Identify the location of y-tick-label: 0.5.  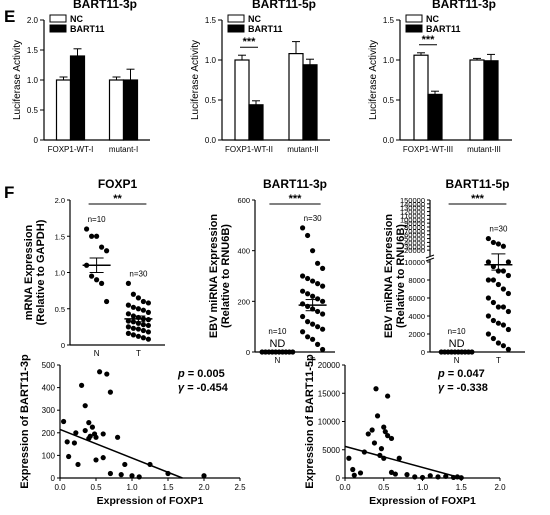
(60, 309).